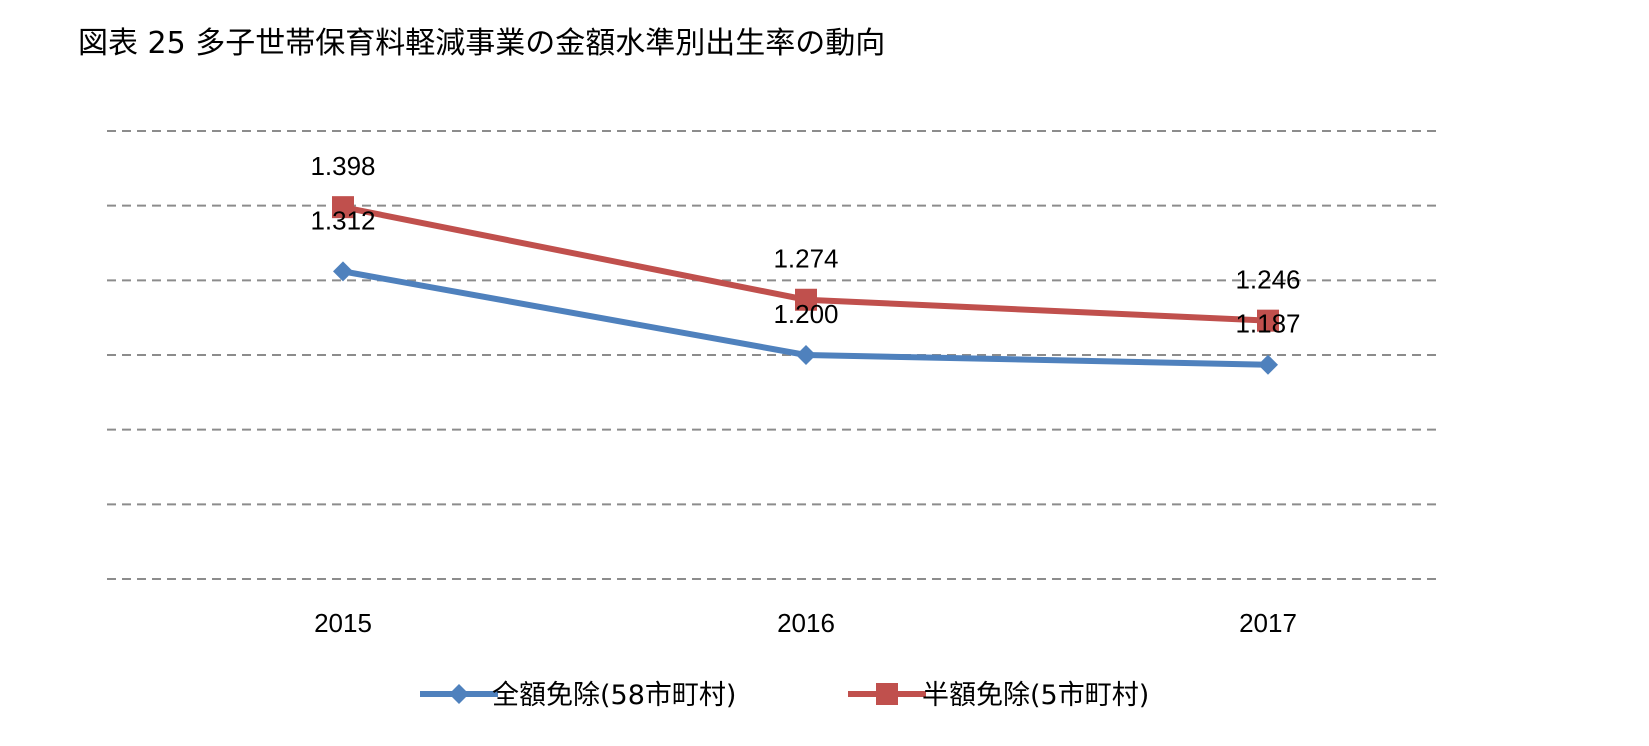  Describe the element at coordinates (805, 259) in the screenshot. I see `data-label: 1.274` at that location.